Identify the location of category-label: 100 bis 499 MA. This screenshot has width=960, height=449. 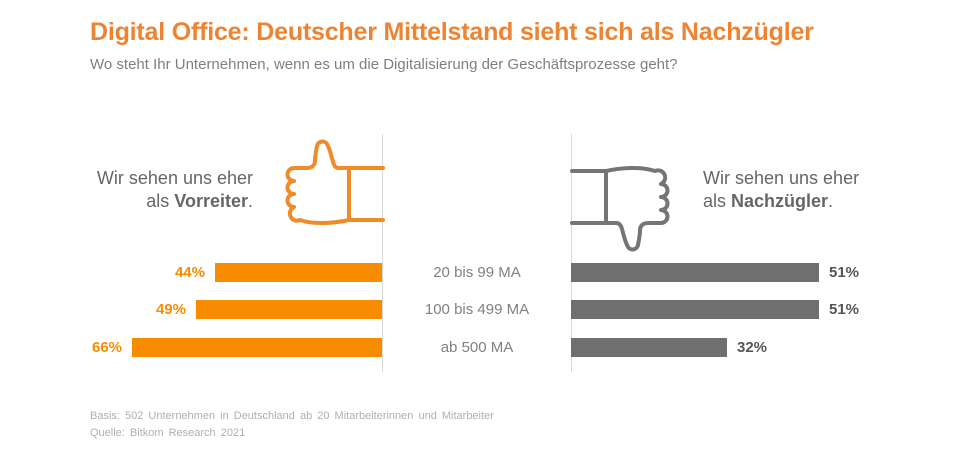
(477, 309).